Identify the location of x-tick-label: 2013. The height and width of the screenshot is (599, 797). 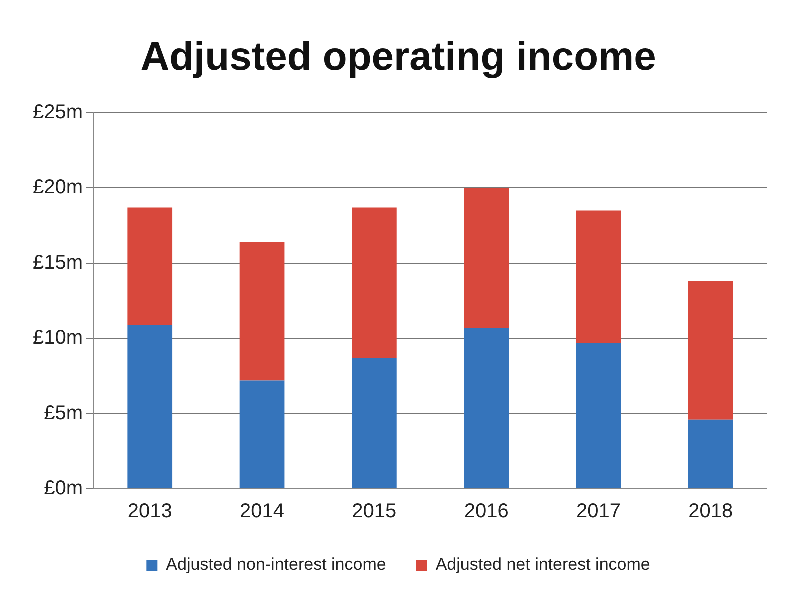
(150, 511).